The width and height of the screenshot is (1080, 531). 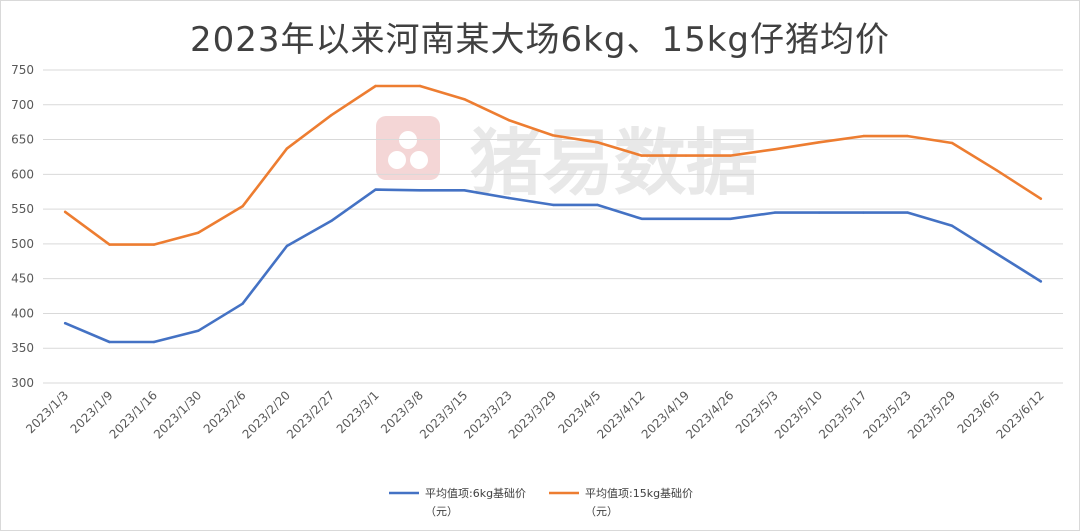 I want to click on y-tick-label: 400, so click(x=22, y=313).